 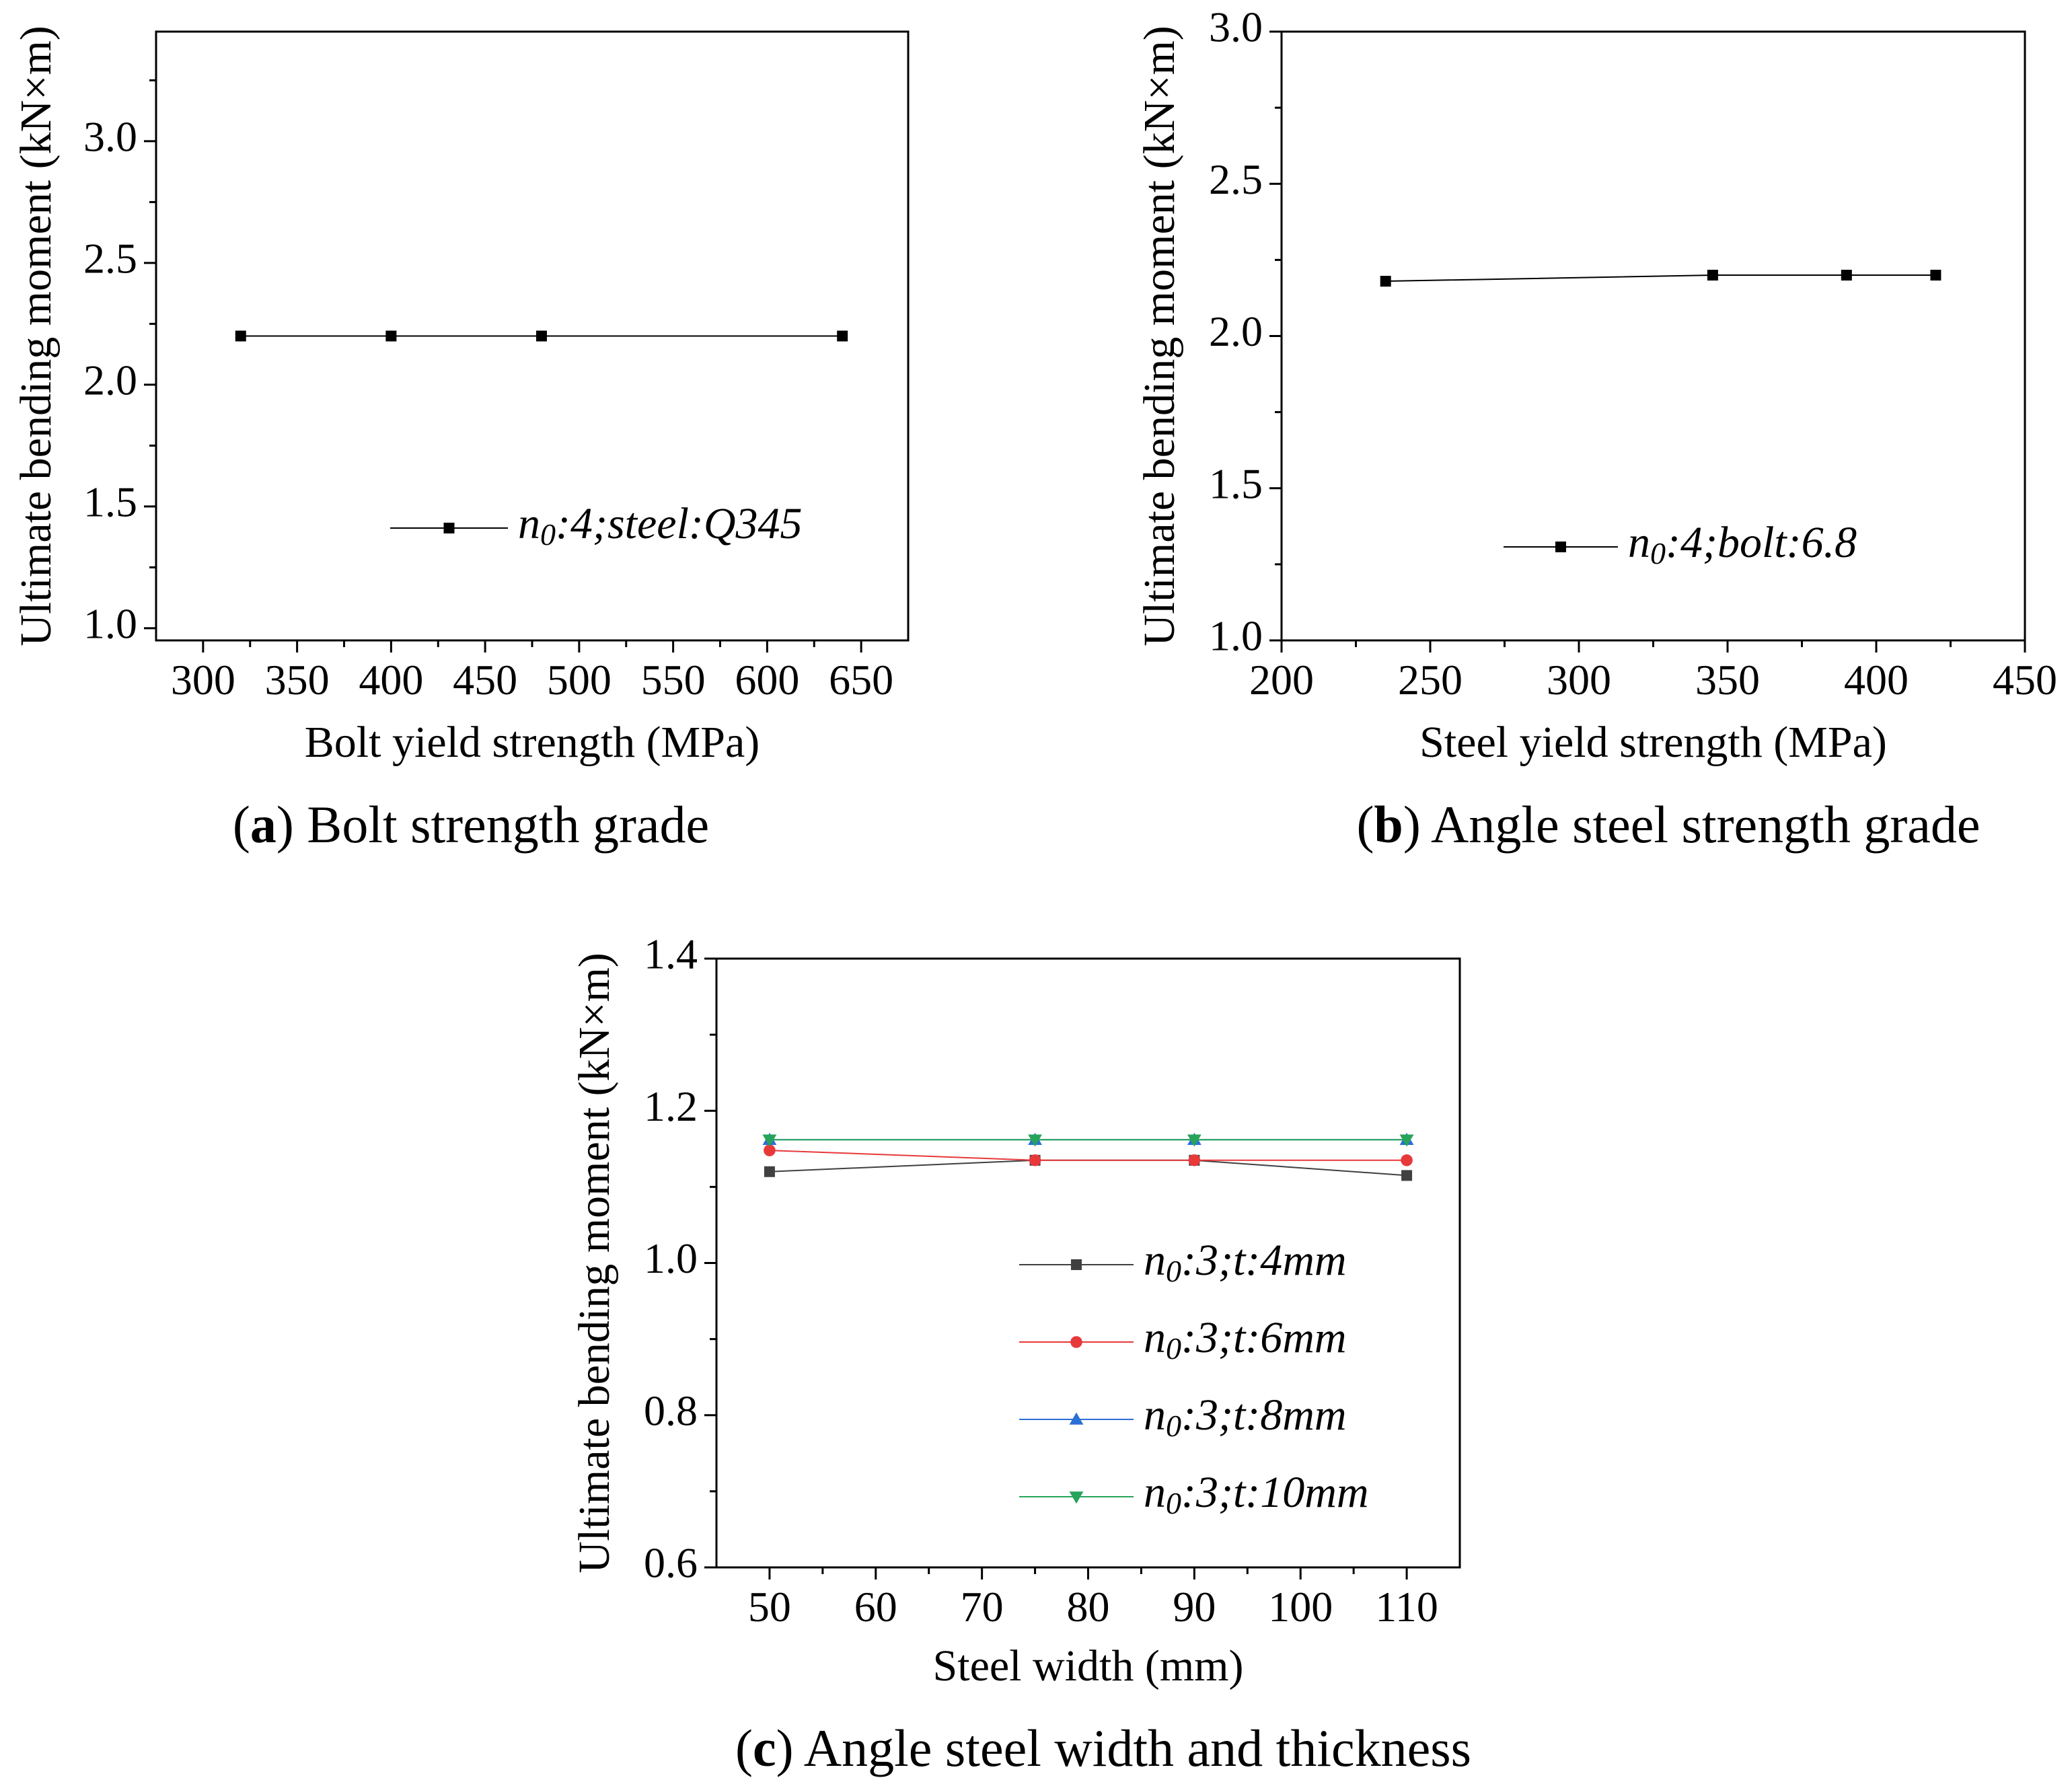 I want to click on panel-caption: (c) Angle steel width and thickness, so click(x=1103, y=1748).